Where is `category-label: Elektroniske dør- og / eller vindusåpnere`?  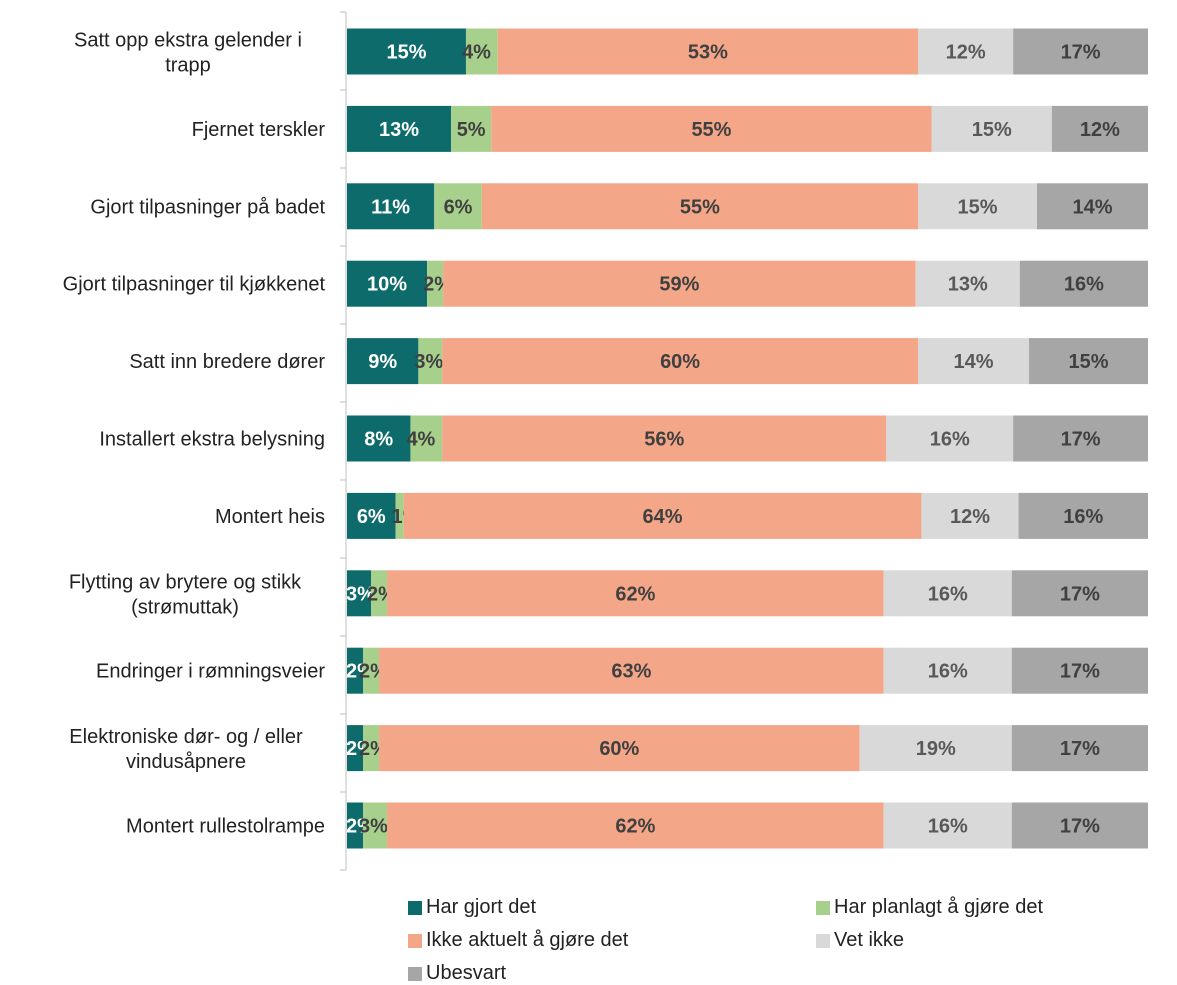 category-label: Elektroniske dør- og / eller vindusåpnere is located at coordinates (186, 749).